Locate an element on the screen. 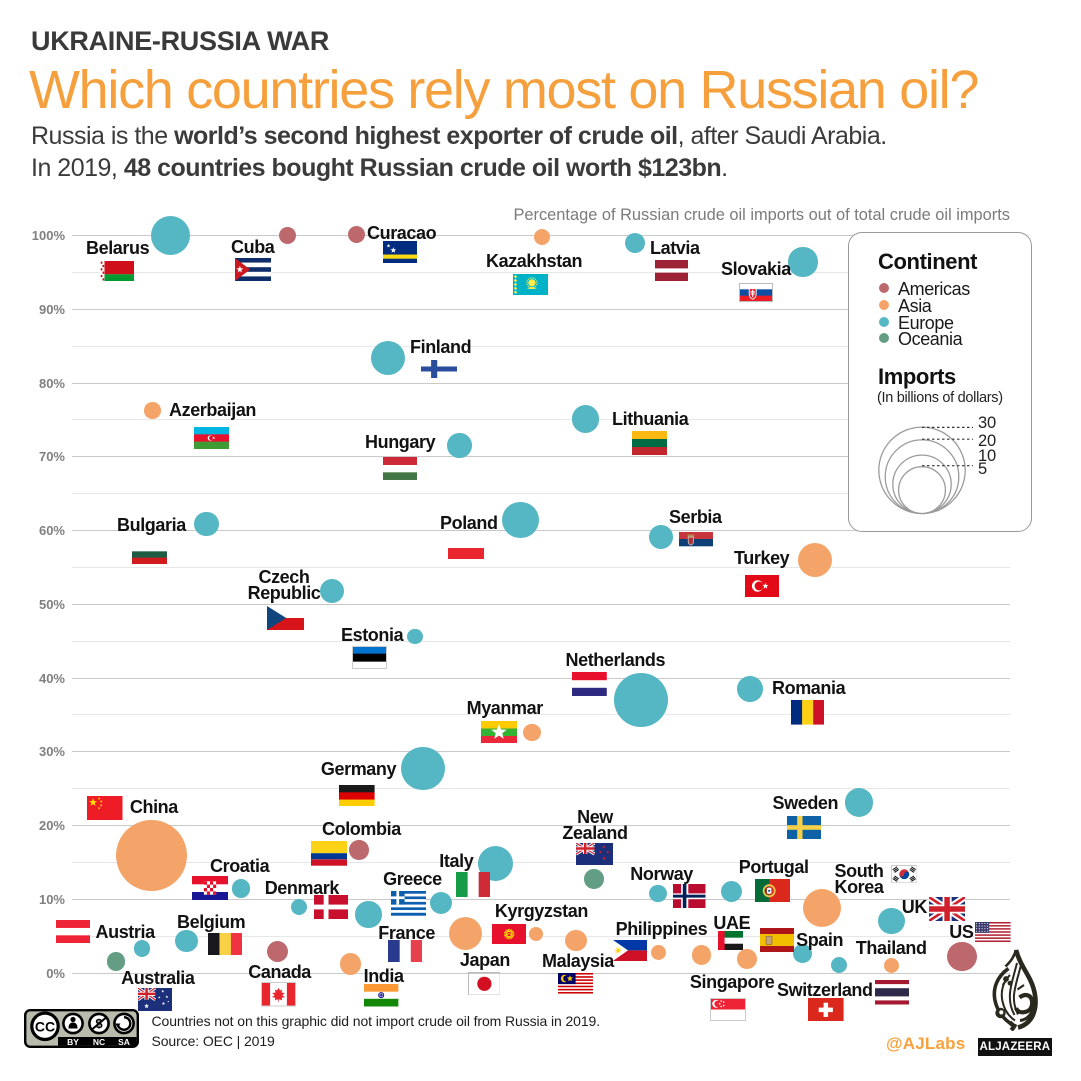  svg-text: BY is located at coordinates (73, 1042).